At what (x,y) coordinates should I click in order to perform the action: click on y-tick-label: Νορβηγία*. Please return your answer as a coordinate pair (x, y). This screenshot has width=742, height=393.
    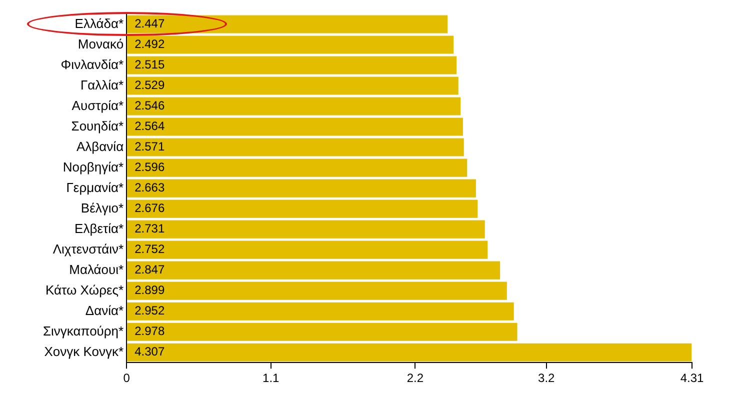
    Looking at the image, I should click on (93, 166).